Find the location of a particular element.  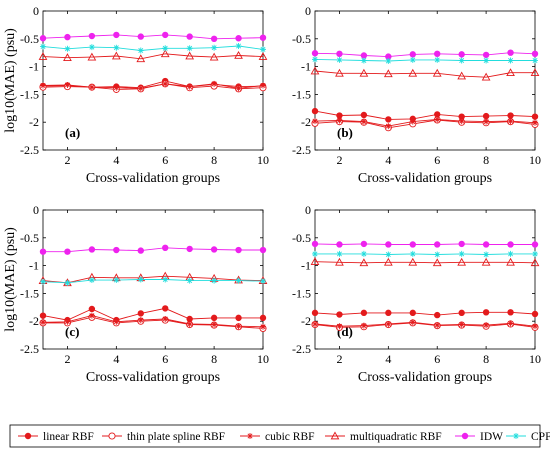

legend-item: linear RBF is located at coordinates (56, 437).